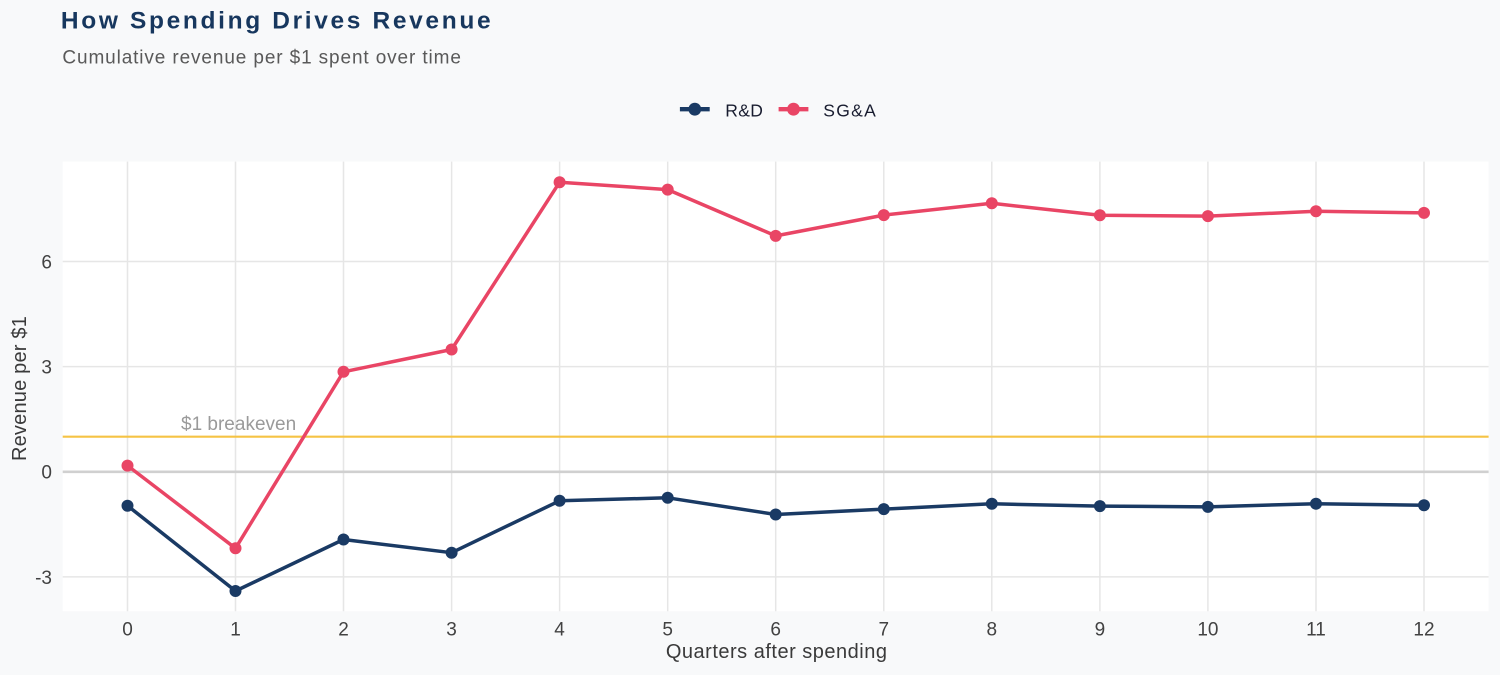 The width and height of the screenshot is (1500, 675). What do you see at coordinates (1207, 629) in the screenshot?
I see `svg-text: 10` at bounding box center [1207, 629].